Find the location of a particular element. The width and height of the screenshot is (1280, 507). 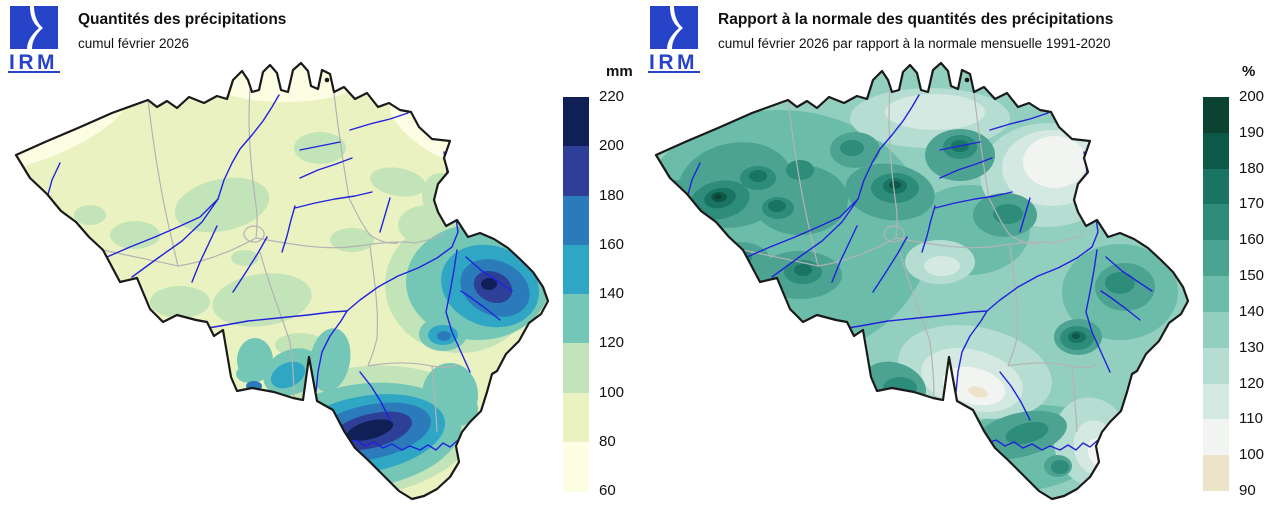

precipitation-colorbar: 220 200 180 160 140 120 100 80 60 is located at coordinates (600, 293).